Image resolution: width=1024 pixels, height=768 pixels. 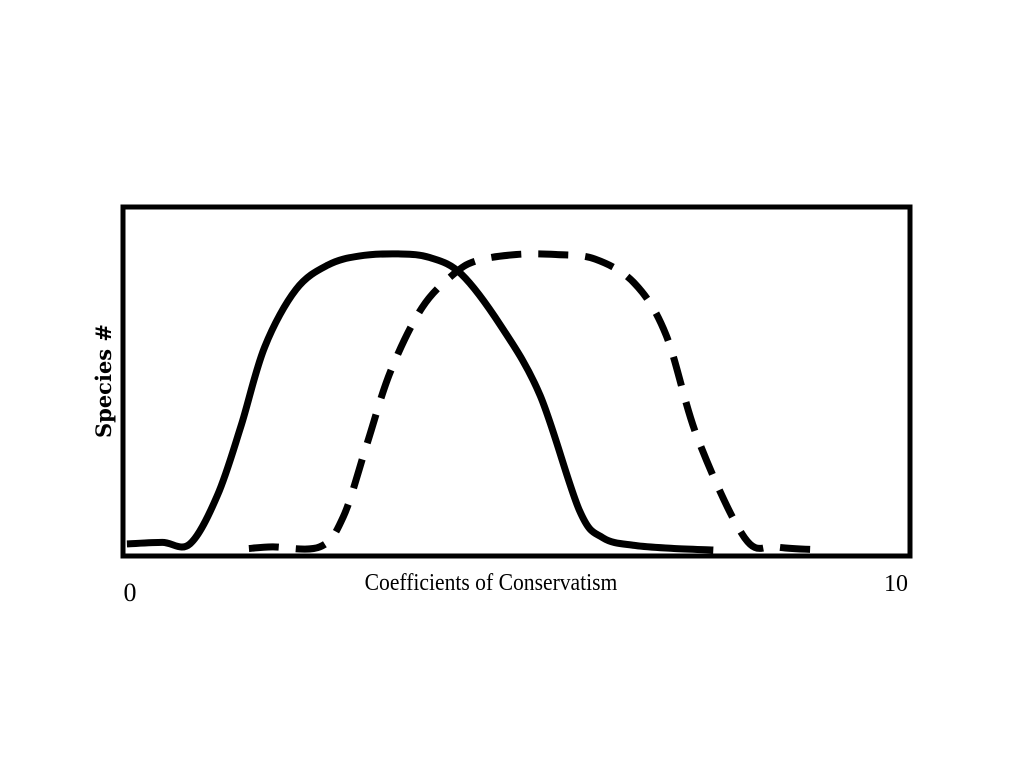 What do you see at coordinates (130, 592) in the screenshot?
I see `x-tick-label-min: 0` at bounding box center [130, 592].